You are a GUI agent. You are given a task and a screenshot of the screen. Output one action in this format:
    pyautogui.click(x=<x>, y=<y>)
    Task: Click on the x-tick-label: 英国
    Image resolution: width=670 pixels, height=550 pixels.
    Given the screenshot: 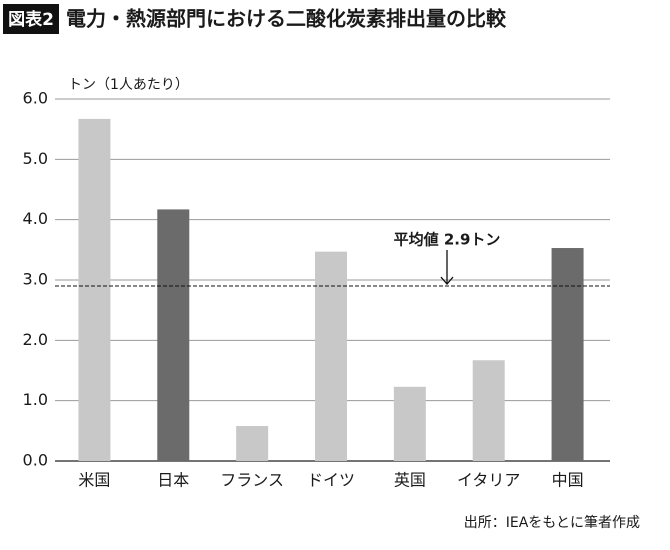 What is the action you would take?
    pyautogui.click(x=410, y=480)
    